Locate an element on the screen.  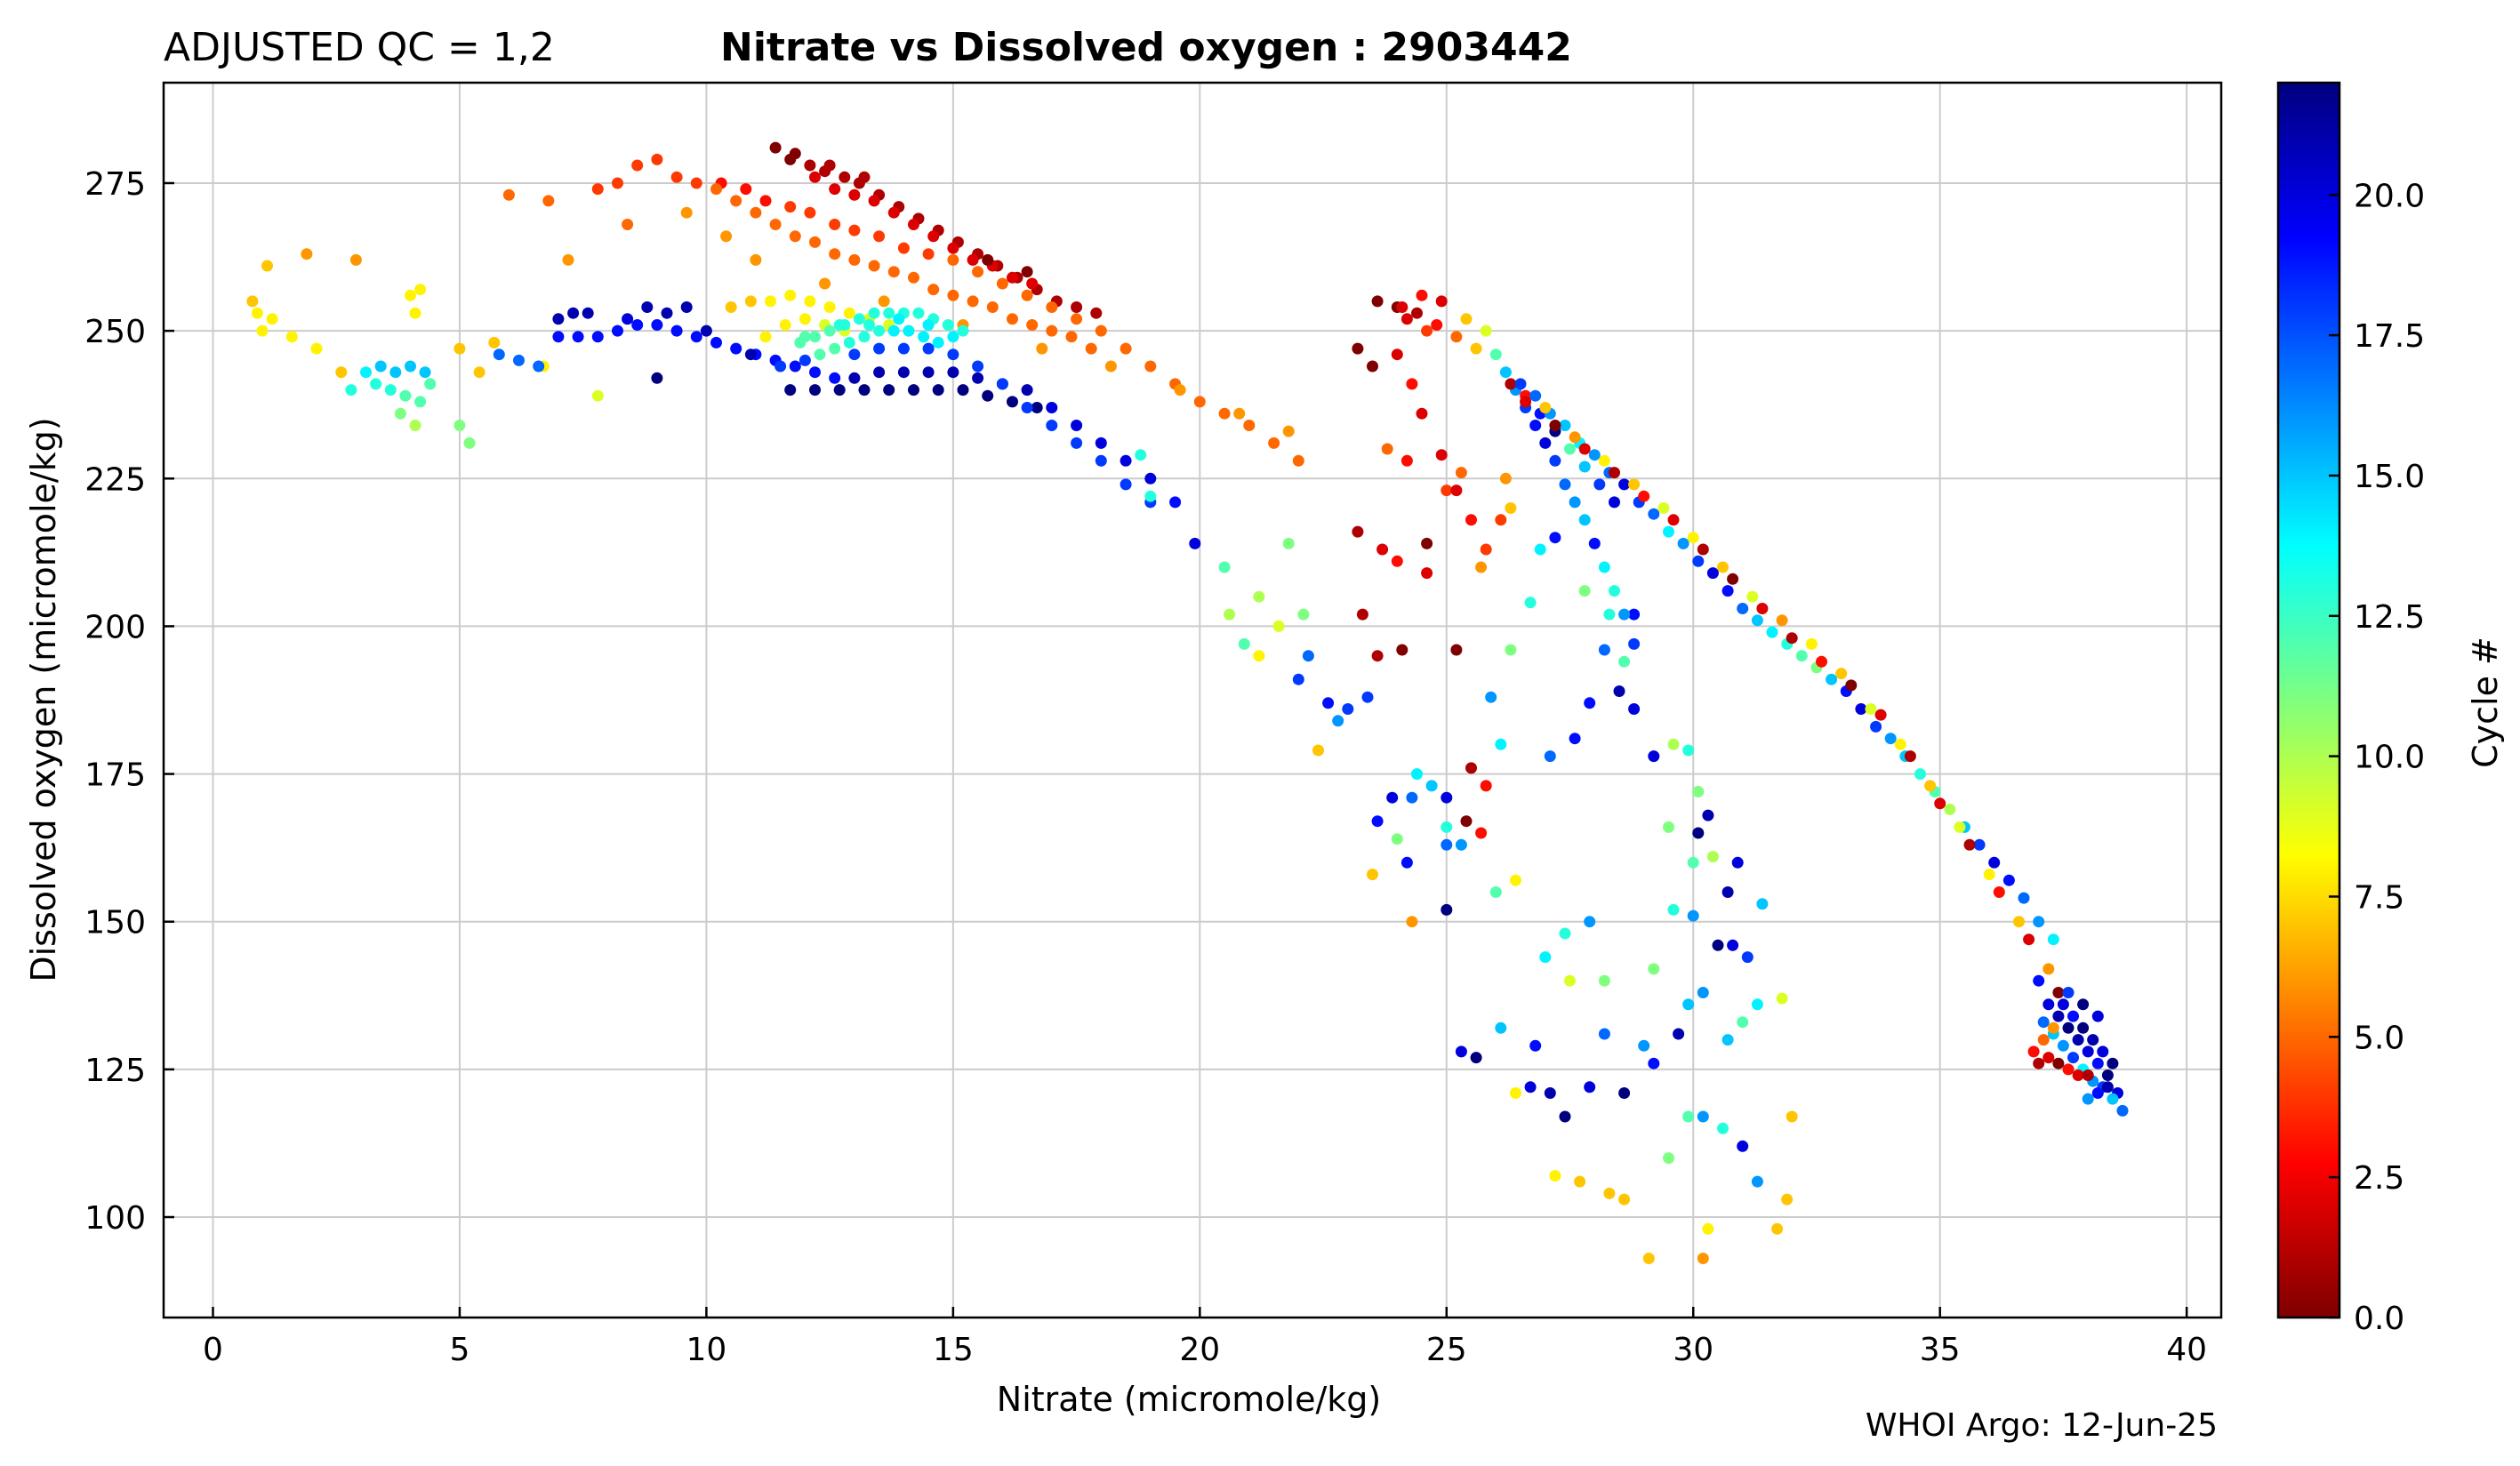
y-tick-label: 275 is located at coordinates (115, 184).